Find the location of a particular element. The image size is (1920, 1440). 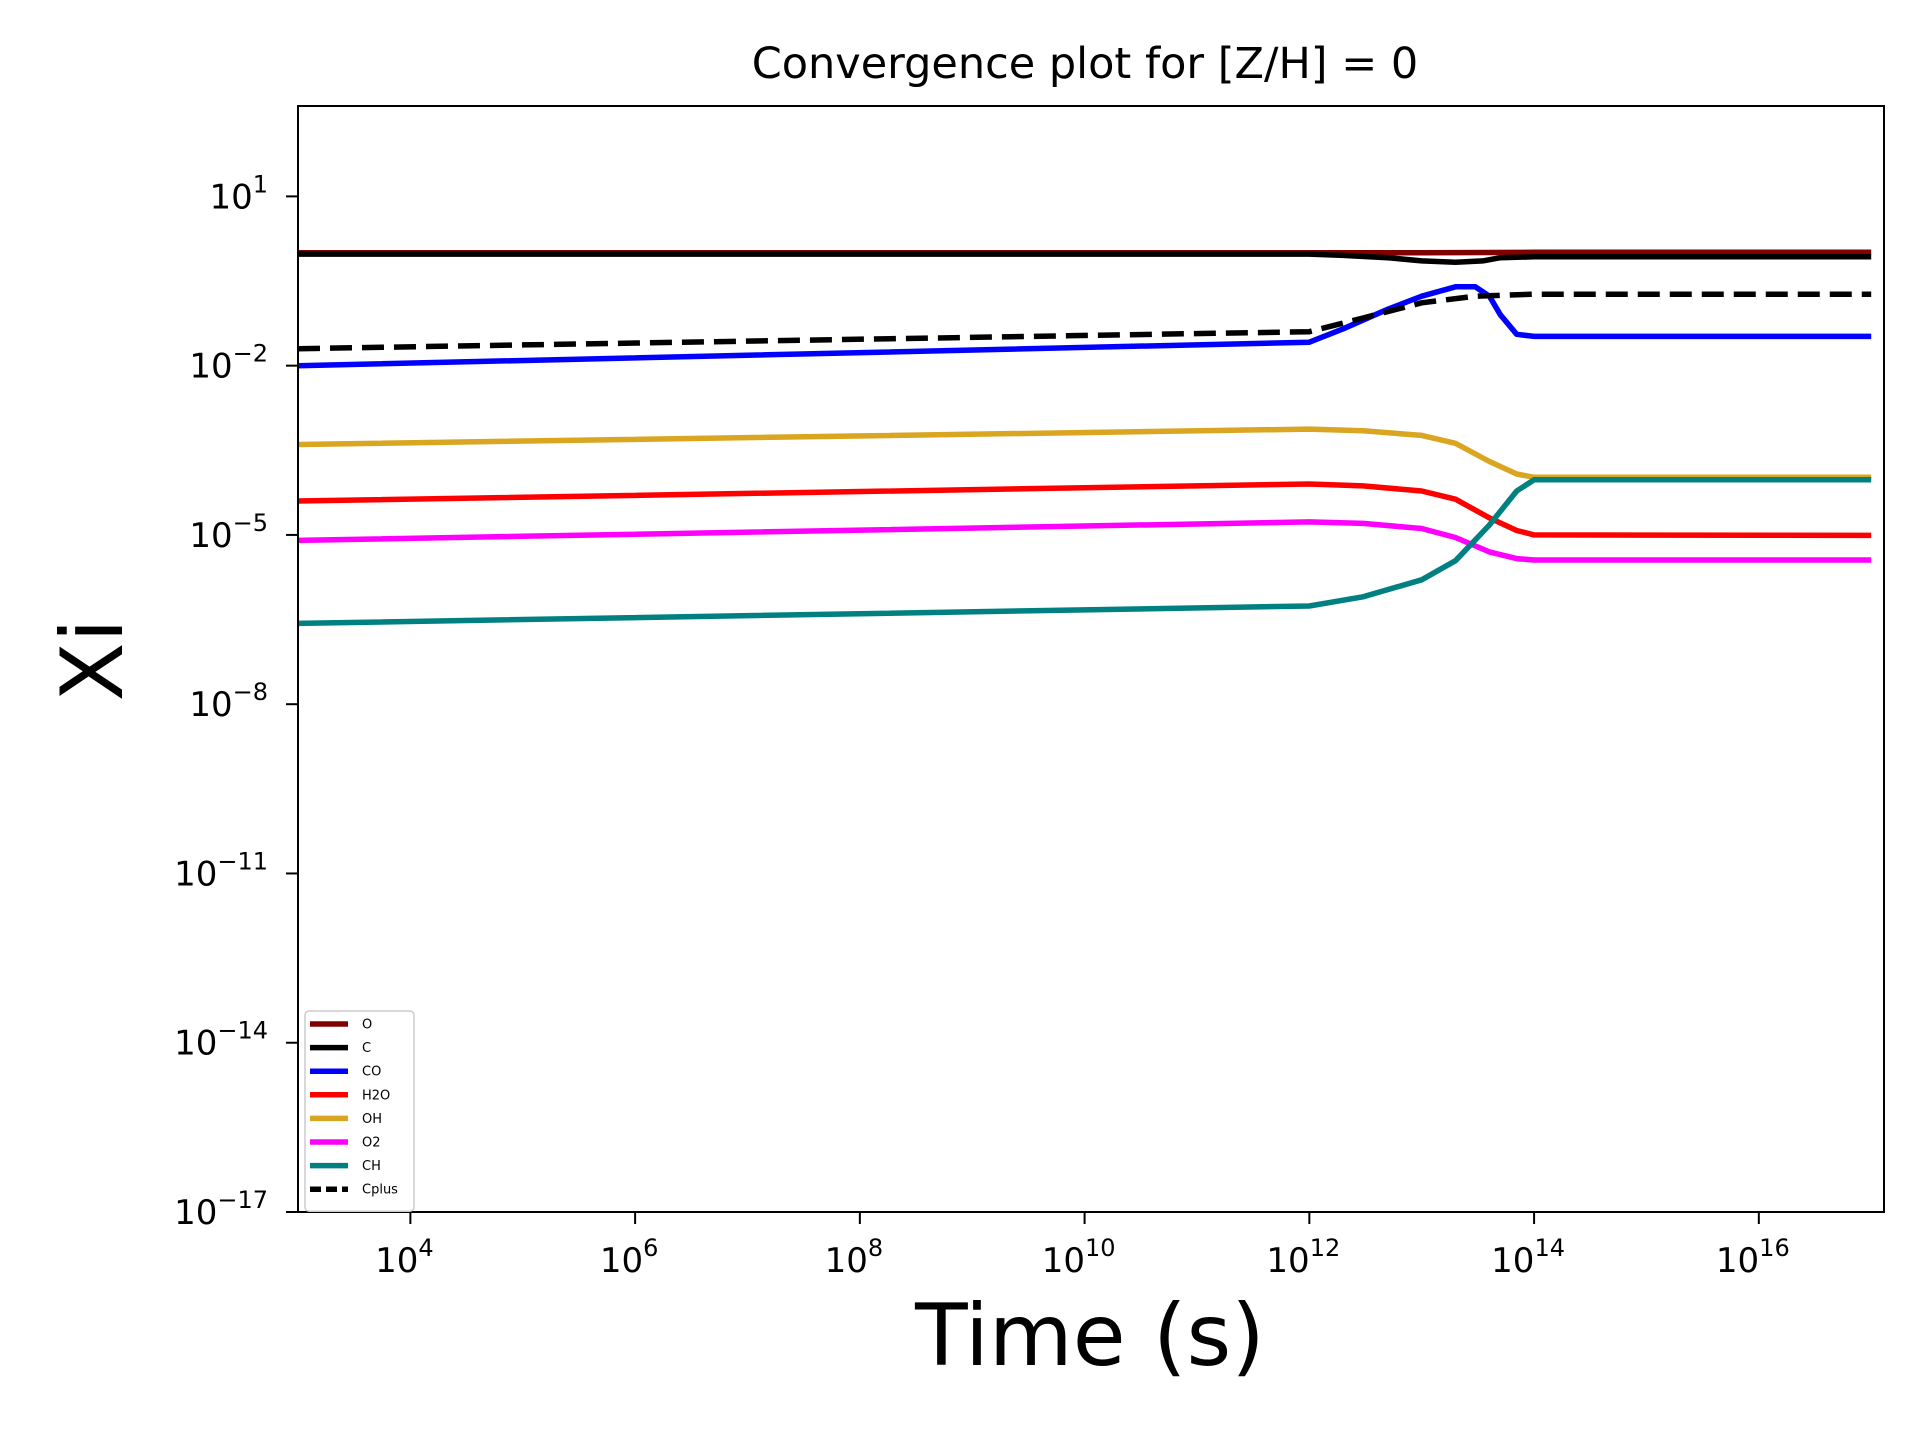

series-line-oh is located at coordinates (1085, 453).